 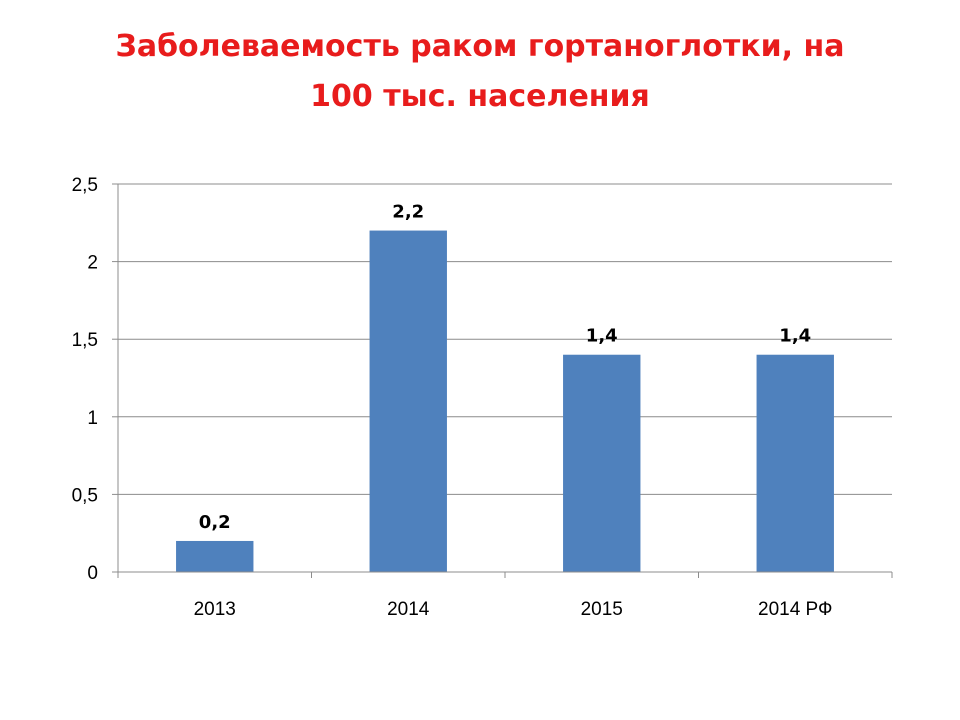 I want to click on y-tick-label: 1, so click(x=92, y=418).